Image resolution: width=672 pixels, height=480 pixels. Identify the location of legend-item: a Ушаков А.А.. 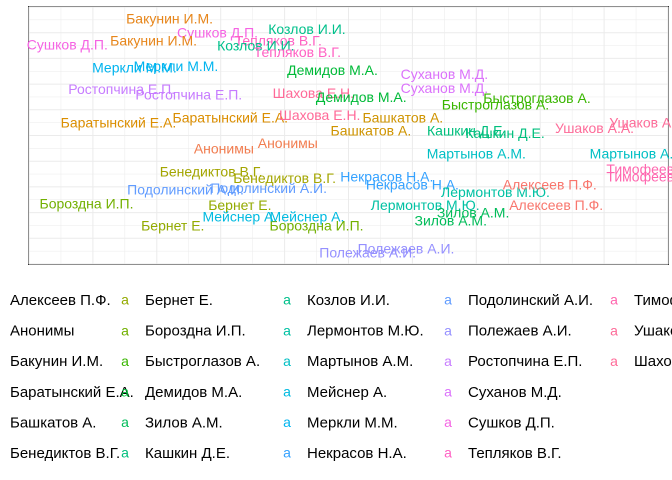
(641, 330).